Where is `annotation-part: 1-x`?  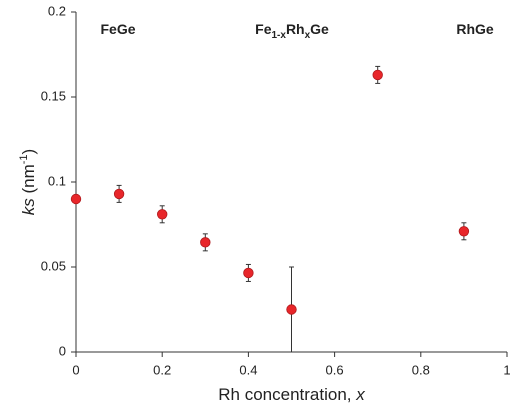
annotation-part: 1-x is located at coordinates (278, 35).